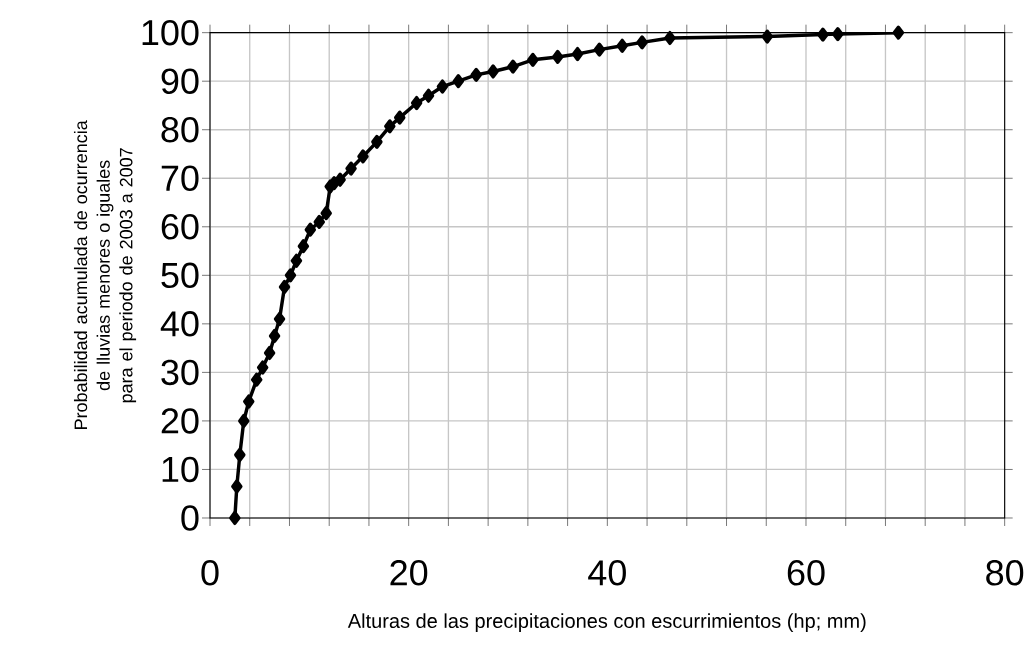 The image size is (1032, 664). What do you see at coordinates (180, 275) in the screenshot?
I see `y-tick-label: 50` at bounding box center [180, 275].